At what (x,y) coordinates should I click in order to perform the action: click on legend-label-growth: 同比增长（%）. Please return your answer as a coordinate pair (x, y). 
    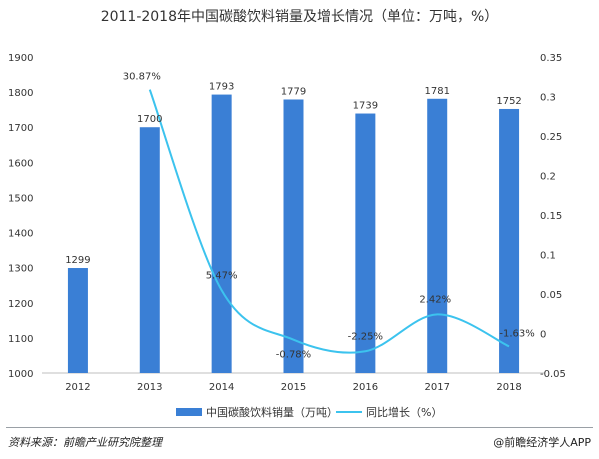
    Looking at the image, I should click on (404, 412).